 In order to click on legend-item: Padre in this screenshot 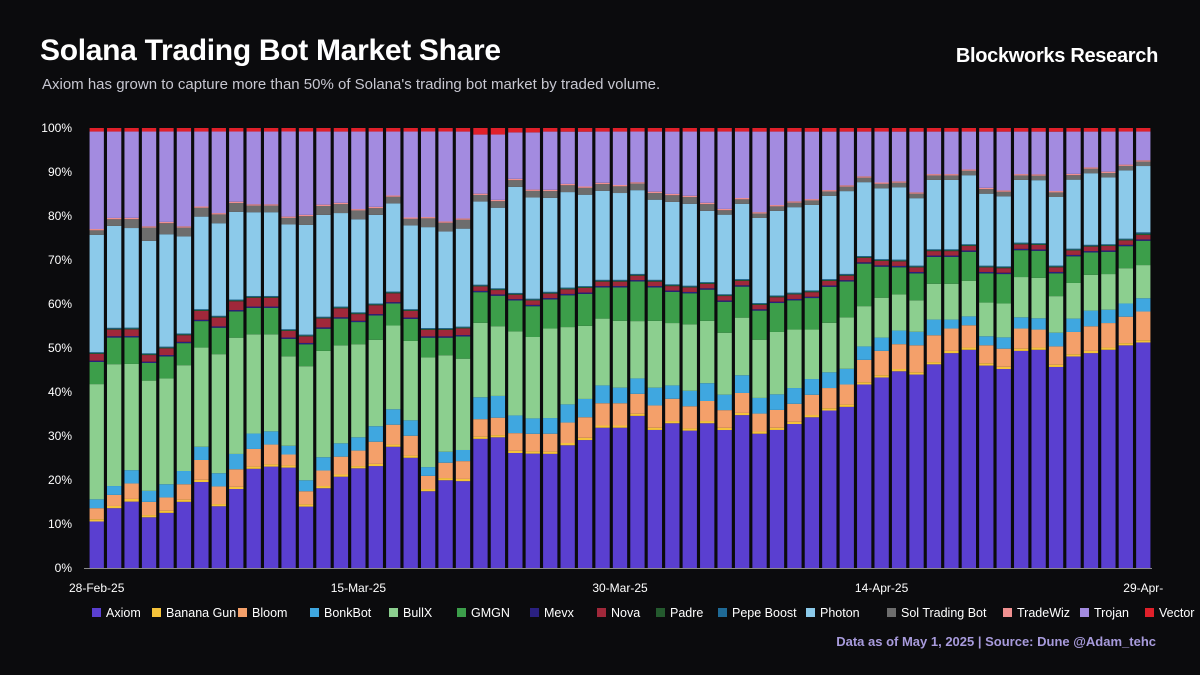, I will do `click(679, 613)`.